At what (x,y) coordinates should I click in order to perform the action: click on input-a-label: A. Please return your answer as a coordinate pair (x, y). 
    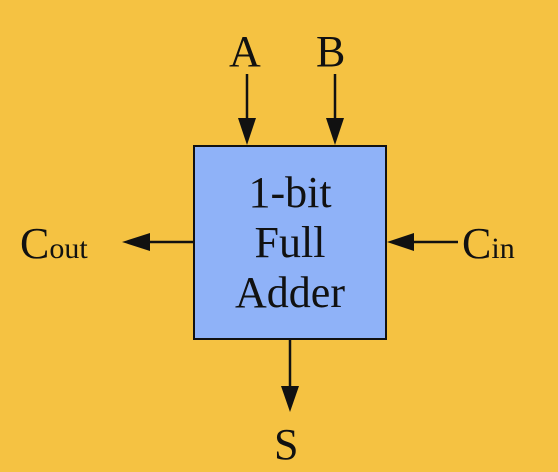
    Looking at the image, I should click on (245, 51).